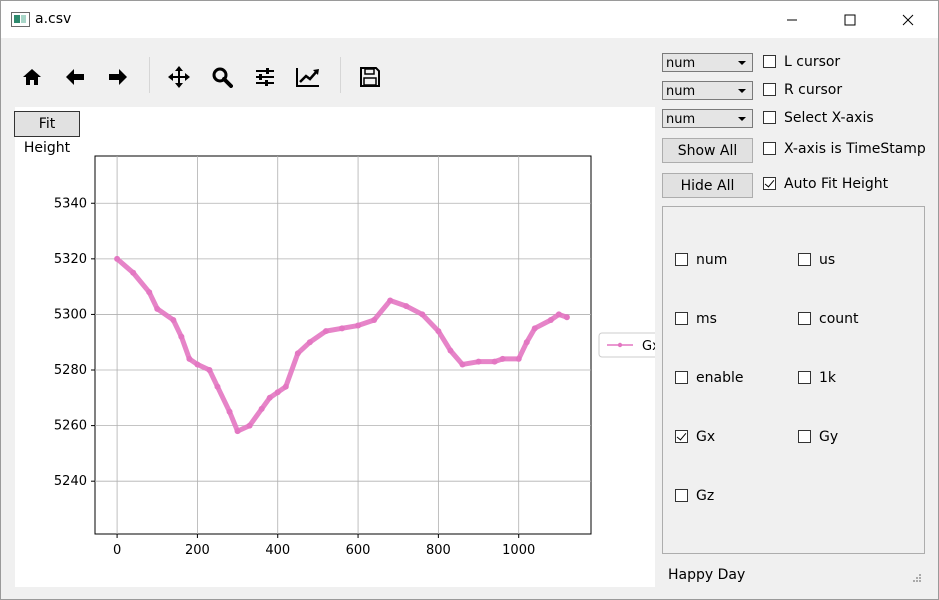 This screenshot has width=939, height=600. What do you see at coordinates (222, 77) in the screenshot?
I see `zoom-button` at bounding box center [222, 77].